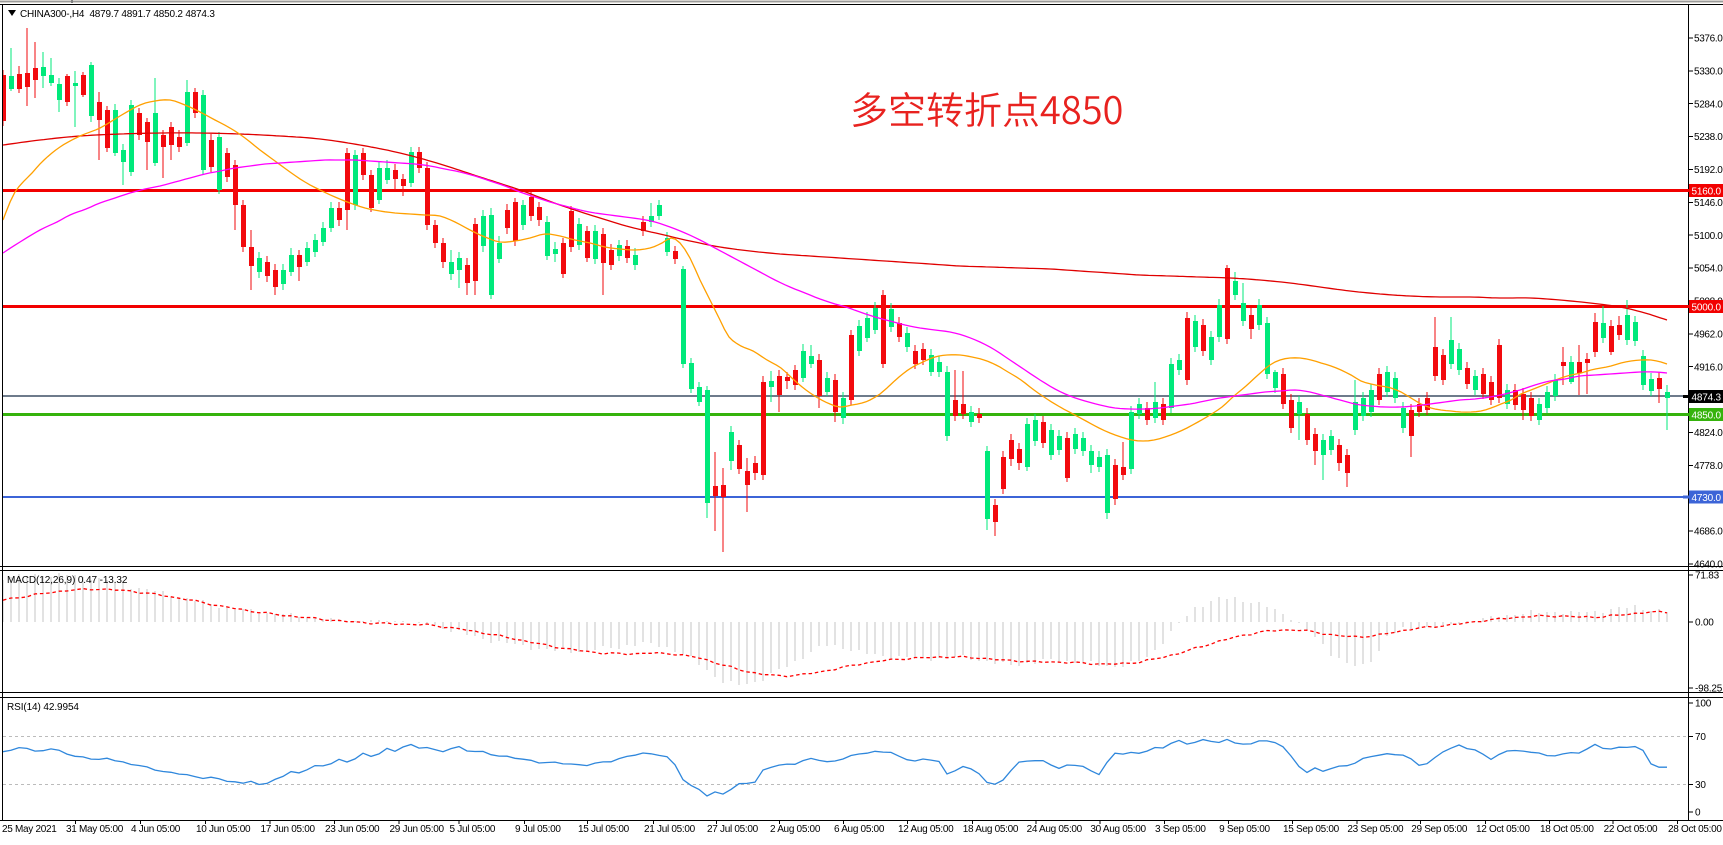 Image resolution: width=1723 pixels, height=845 pixels. What do you see at coordinates (1708, 39) in the screenshot?
I see `svg-text: 5376.0` at bounding box center [1708, 39].